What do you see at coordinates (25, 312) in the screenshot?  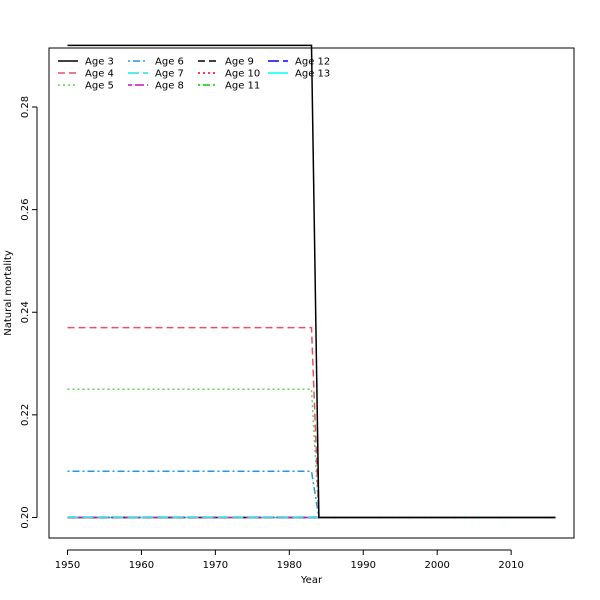 I see `y-tick-label: 0.24` at bounding box center [25, 312].